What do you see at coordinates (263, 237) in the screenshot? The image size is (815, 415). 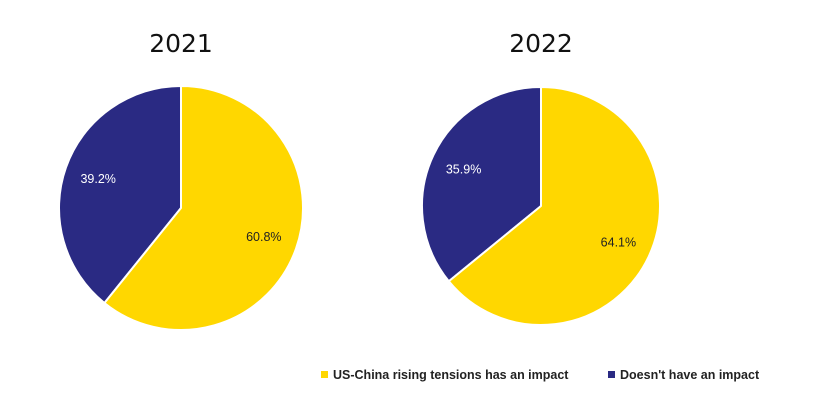 I see `data-label-2021-impact: 60.8%` at bounding box center [263, 237].